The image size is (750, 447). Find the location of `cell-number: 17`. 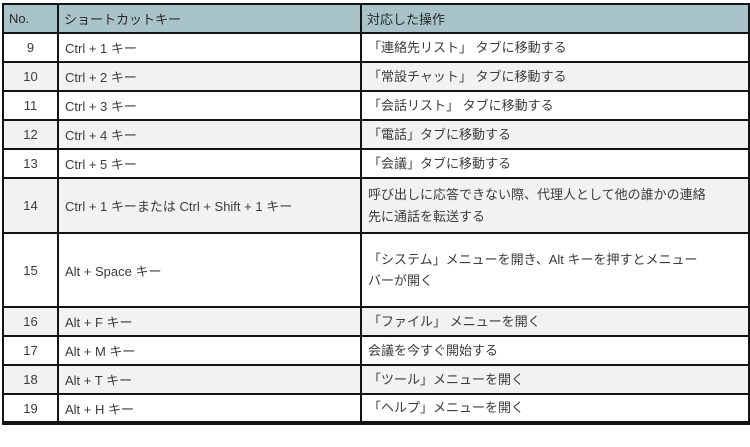

cell-number: 17 is located at coordinates (30, 350).